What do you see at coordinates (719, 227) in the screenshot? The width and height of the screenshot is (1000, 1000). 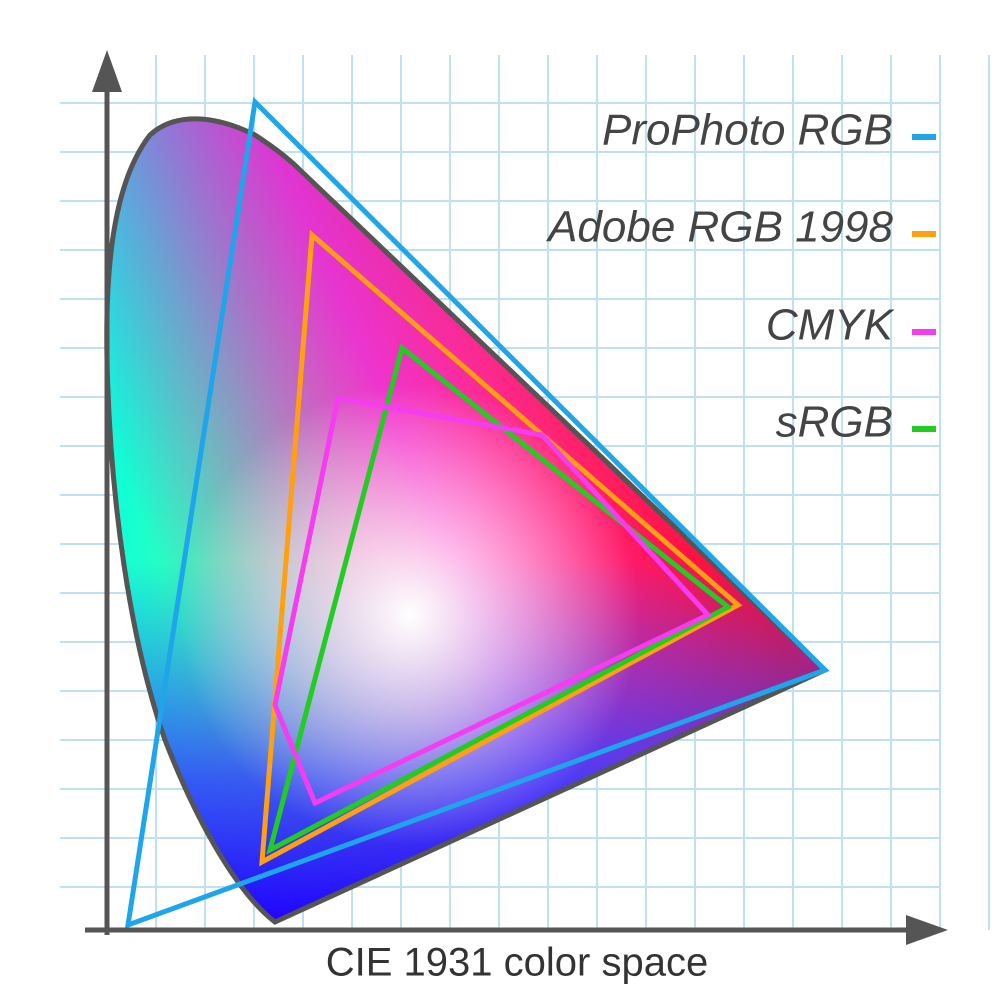 I see `legend-label: Adobe RGB 1998` at bounding box center [719, 227].